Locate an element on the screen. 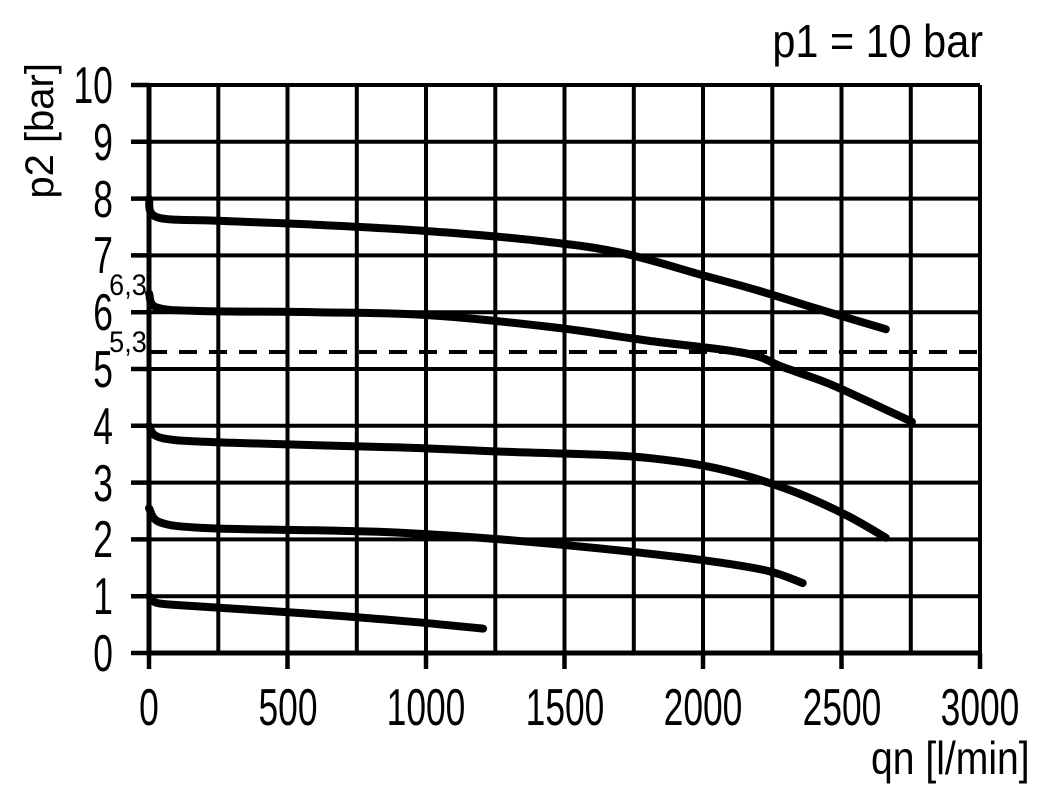 This screenshot has height=803, width=1051. x-tick-label: 3000 is located at coordinates (980, 708).